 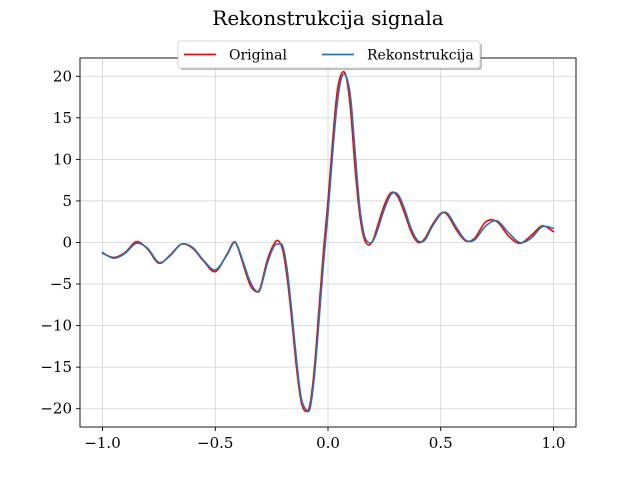 What do you see at coordinates (329, 55) in the screenshot?
I see `legend: Original Rekonstrukcija` at bounding box center [329, 55].